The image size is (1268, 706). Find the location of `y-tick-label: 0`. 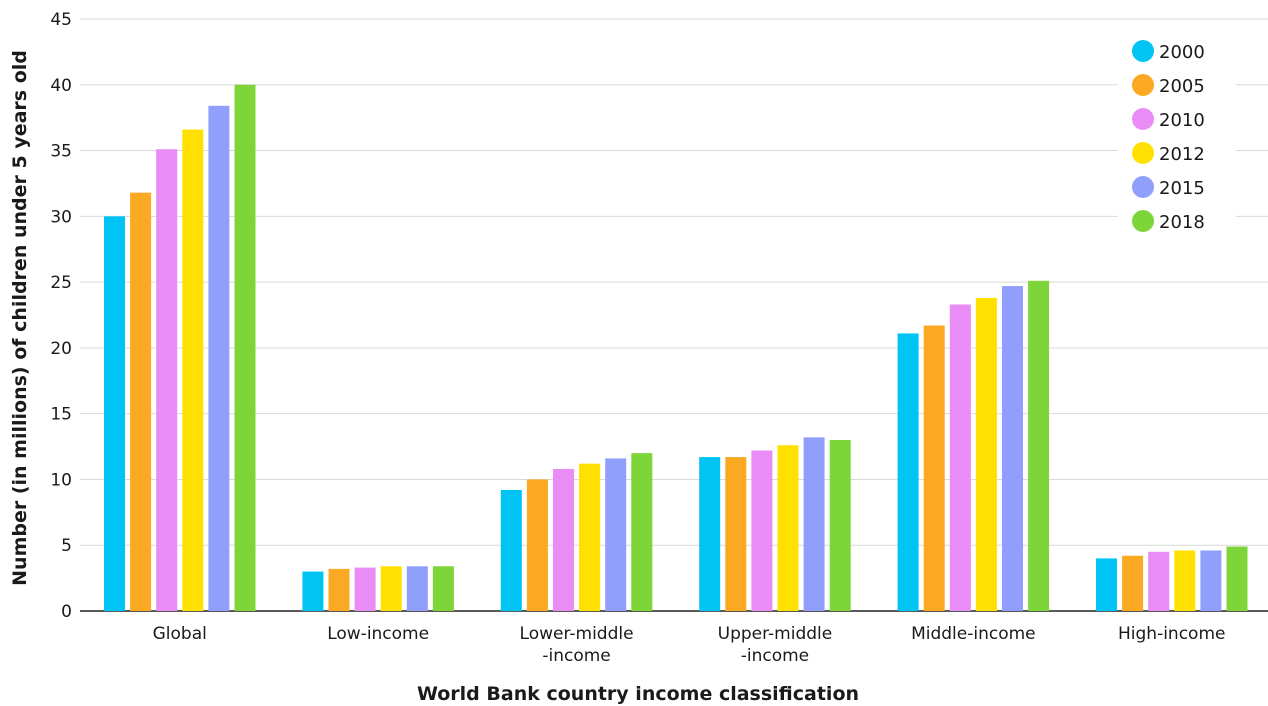

y-tick-label: 0 is located at coordinates (66, 612).